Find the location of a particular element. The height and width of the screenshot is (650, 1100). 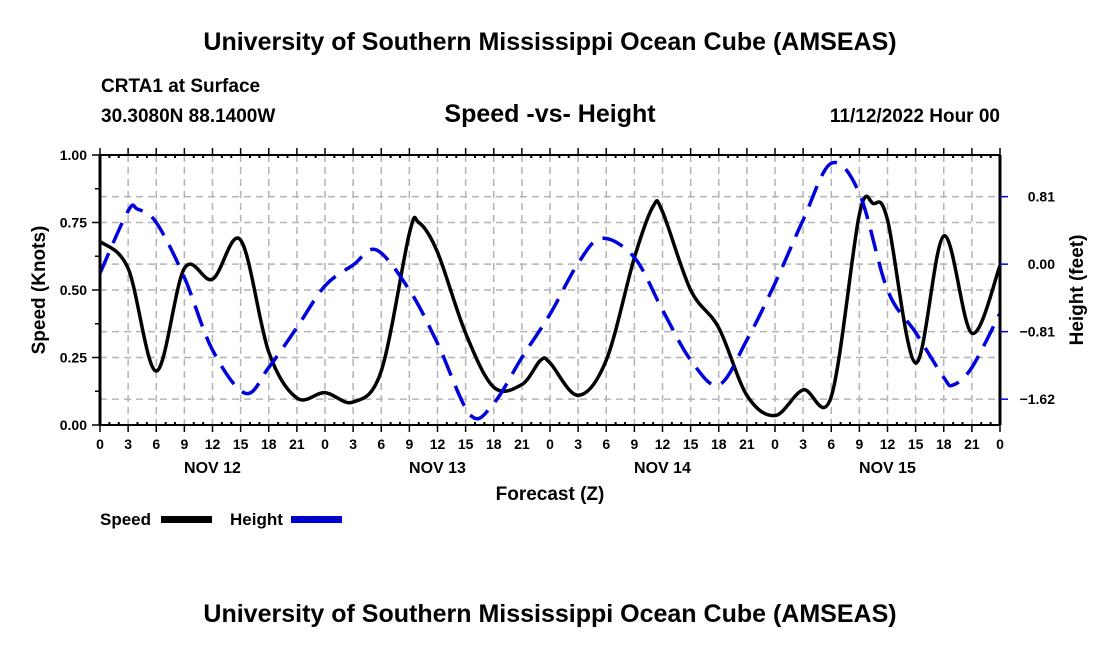

y2-axis-label: Height (feet) is located at coordinates (1077, 290).